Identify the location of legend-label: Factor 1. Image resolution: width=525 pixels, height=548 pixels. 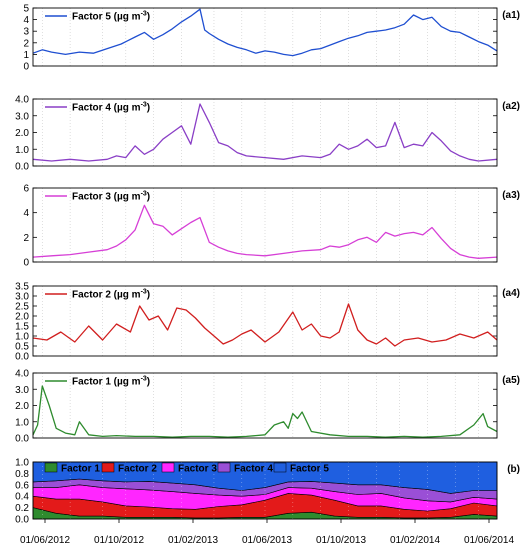
(80, 469).